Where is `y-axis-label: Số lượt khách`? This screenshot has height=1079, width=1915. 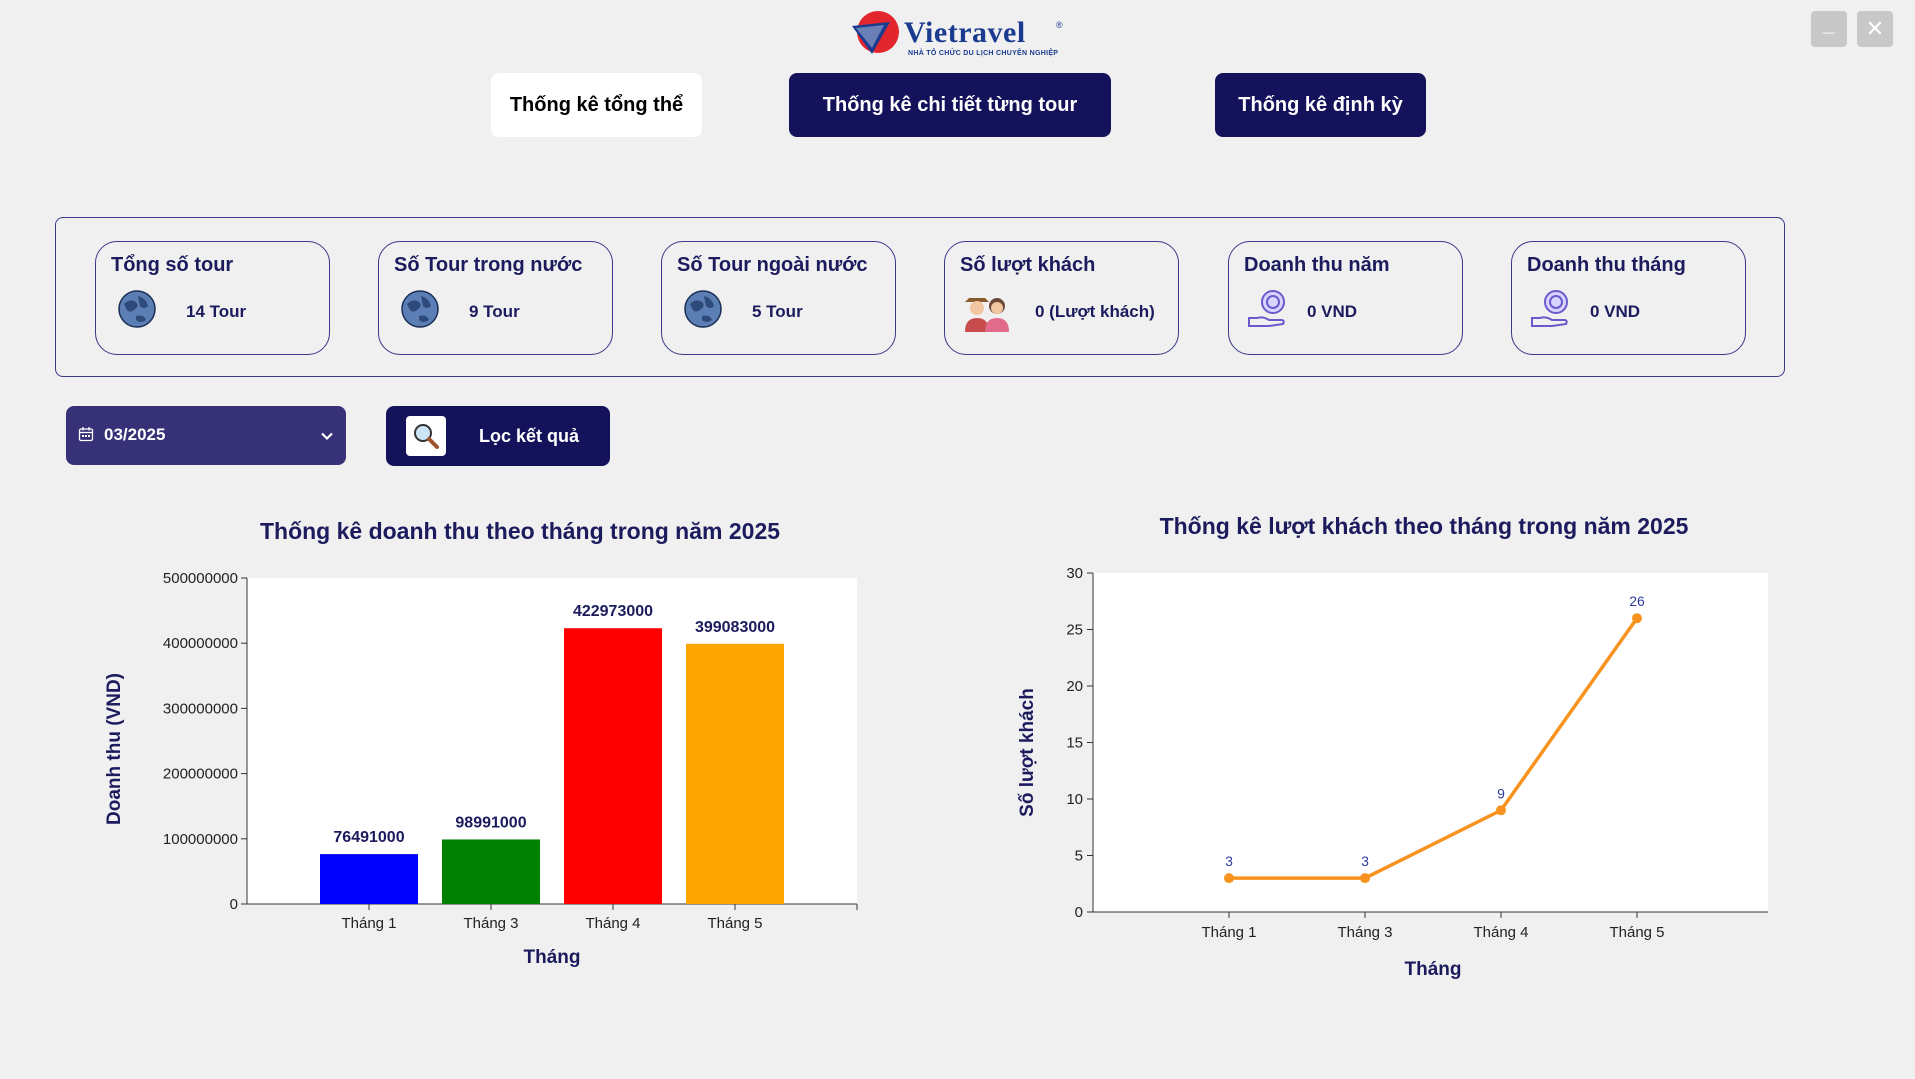
y-axis-label: Số lượt khách is located at coordinates (1027, 752).